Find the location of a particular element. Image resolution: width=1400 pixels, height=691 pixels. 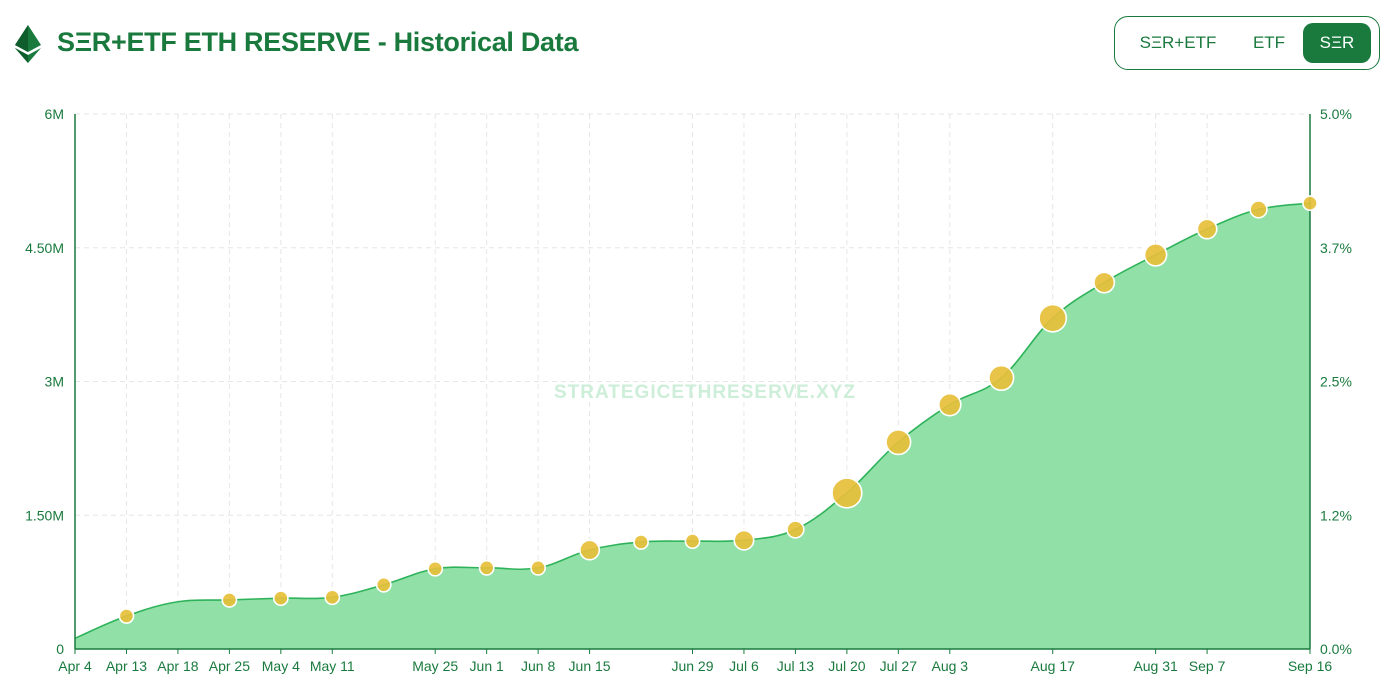

y-tick-label-left: 3M is located at coordinates (54, 382).